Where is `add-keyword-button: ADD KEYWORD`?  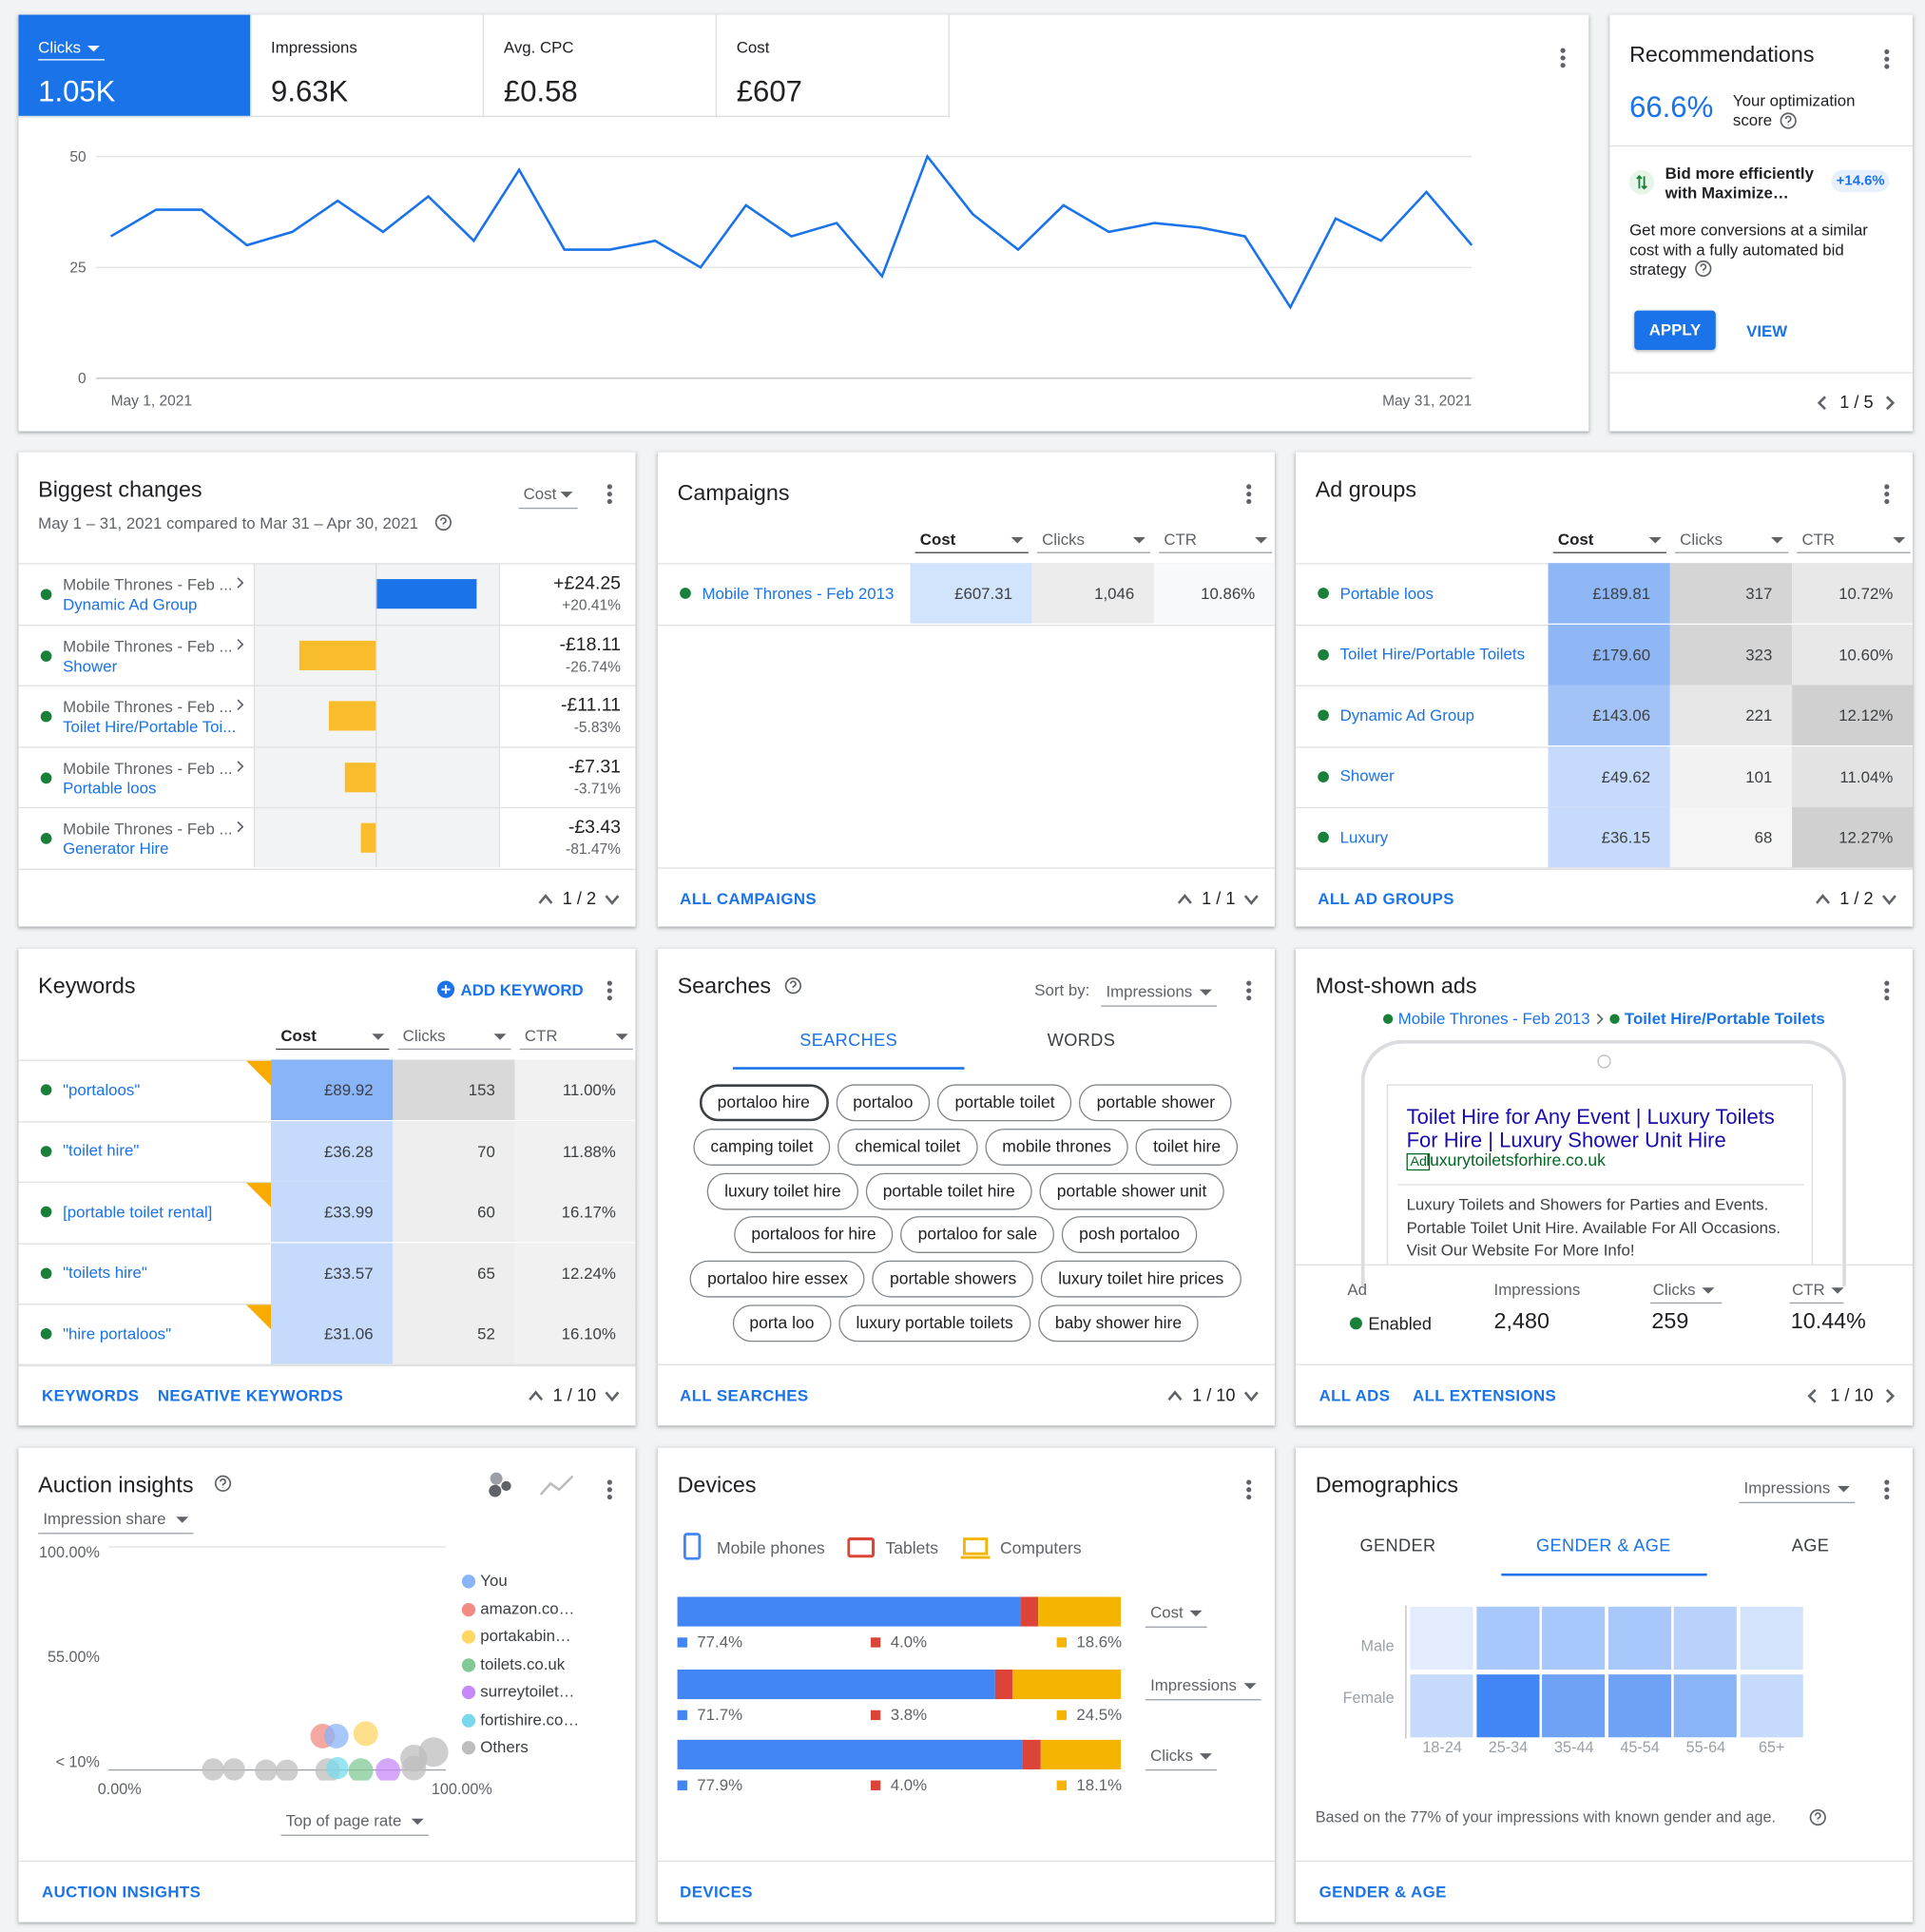
add-keyword-button: ADD KEYWORD is located at coordinates (522, 989).